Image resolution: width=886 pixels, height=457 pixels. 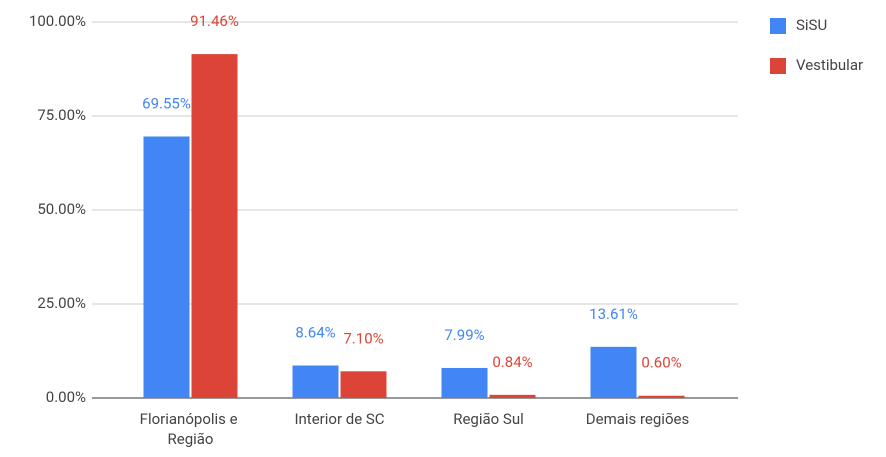 What do you see at coordinates (61, 115) in the screenshot?
I see `y-tick-label: 75.00%` at bounding box center [61, 115].